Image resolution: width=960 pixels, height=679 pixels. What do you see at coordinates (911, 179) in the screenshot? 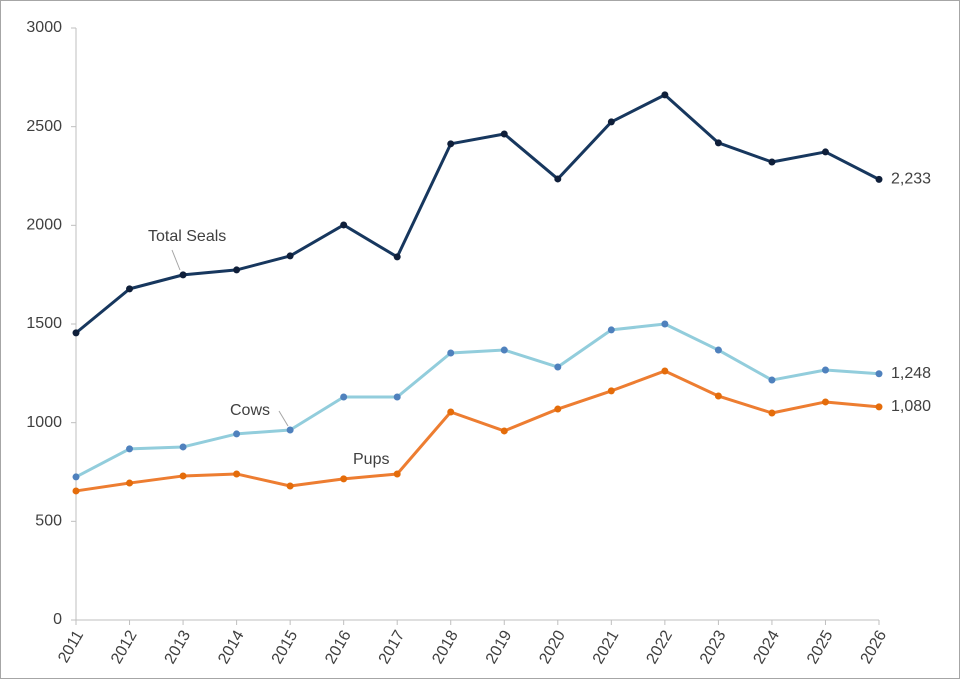
I see `value-label: 2,233` at bounding box center [911, 179].